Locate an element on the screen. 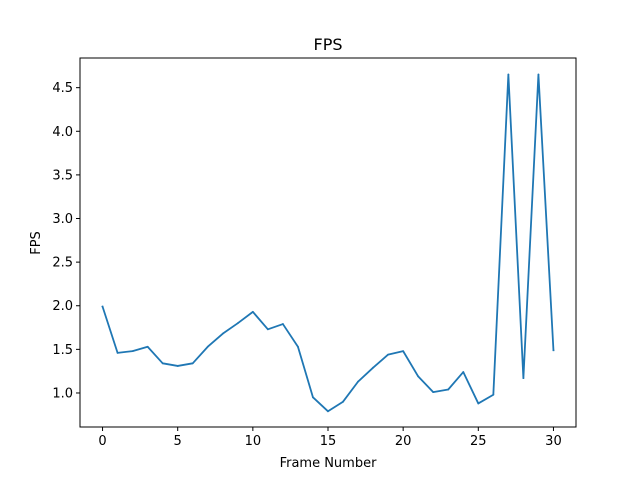  chart-title: FPS is located at coordinates (327, 44).